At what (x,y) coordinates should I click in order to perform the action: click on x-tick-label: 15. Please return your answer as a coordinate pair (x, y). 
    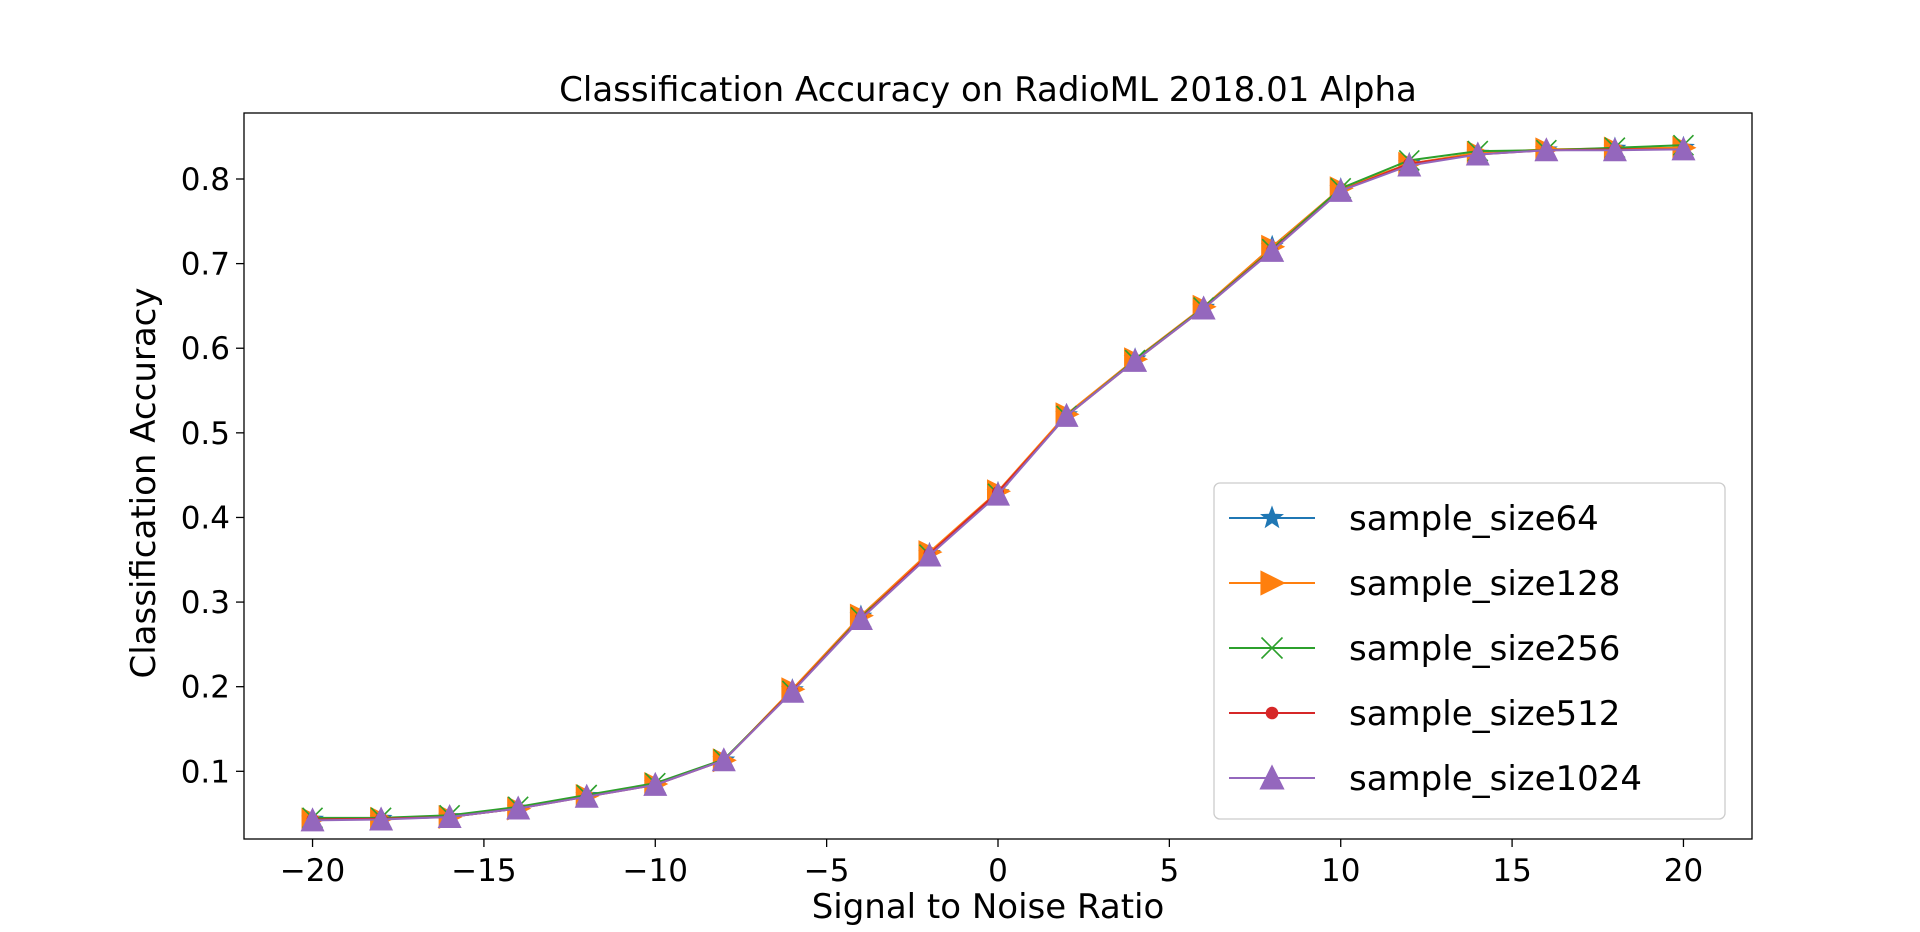
    Looking at the image, I should click on (1511, 871).